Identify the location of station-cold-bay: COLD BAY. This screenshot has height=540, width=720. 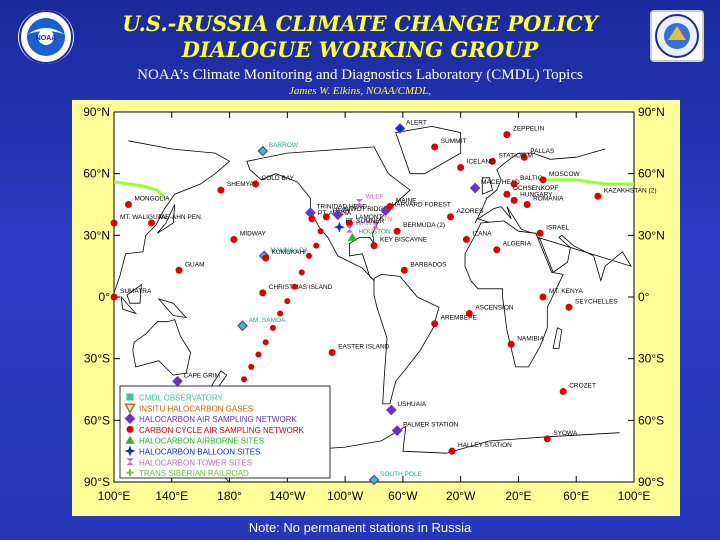
(273, 181).